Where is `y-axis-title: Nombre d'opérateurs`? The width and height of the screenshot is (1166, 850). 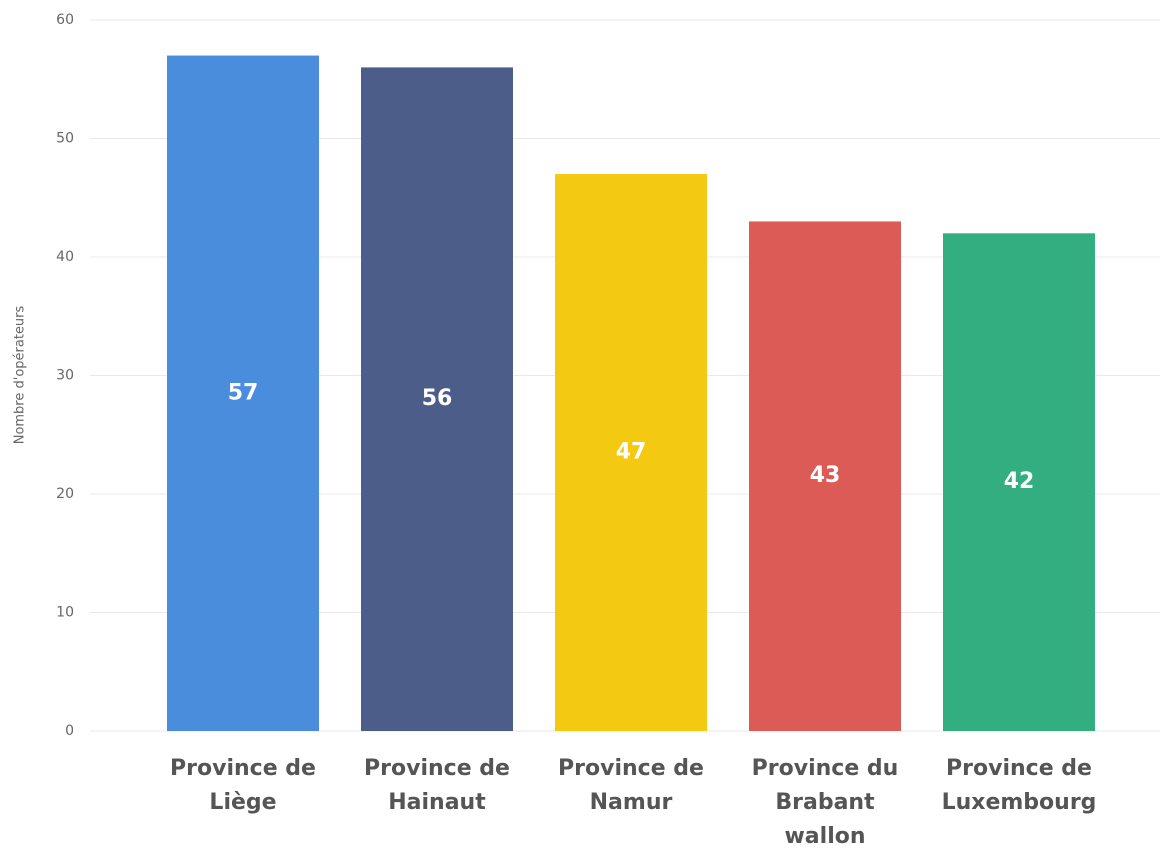 y-axis-title: Nombre d'opérateurs is located at coordinates (20, 374).